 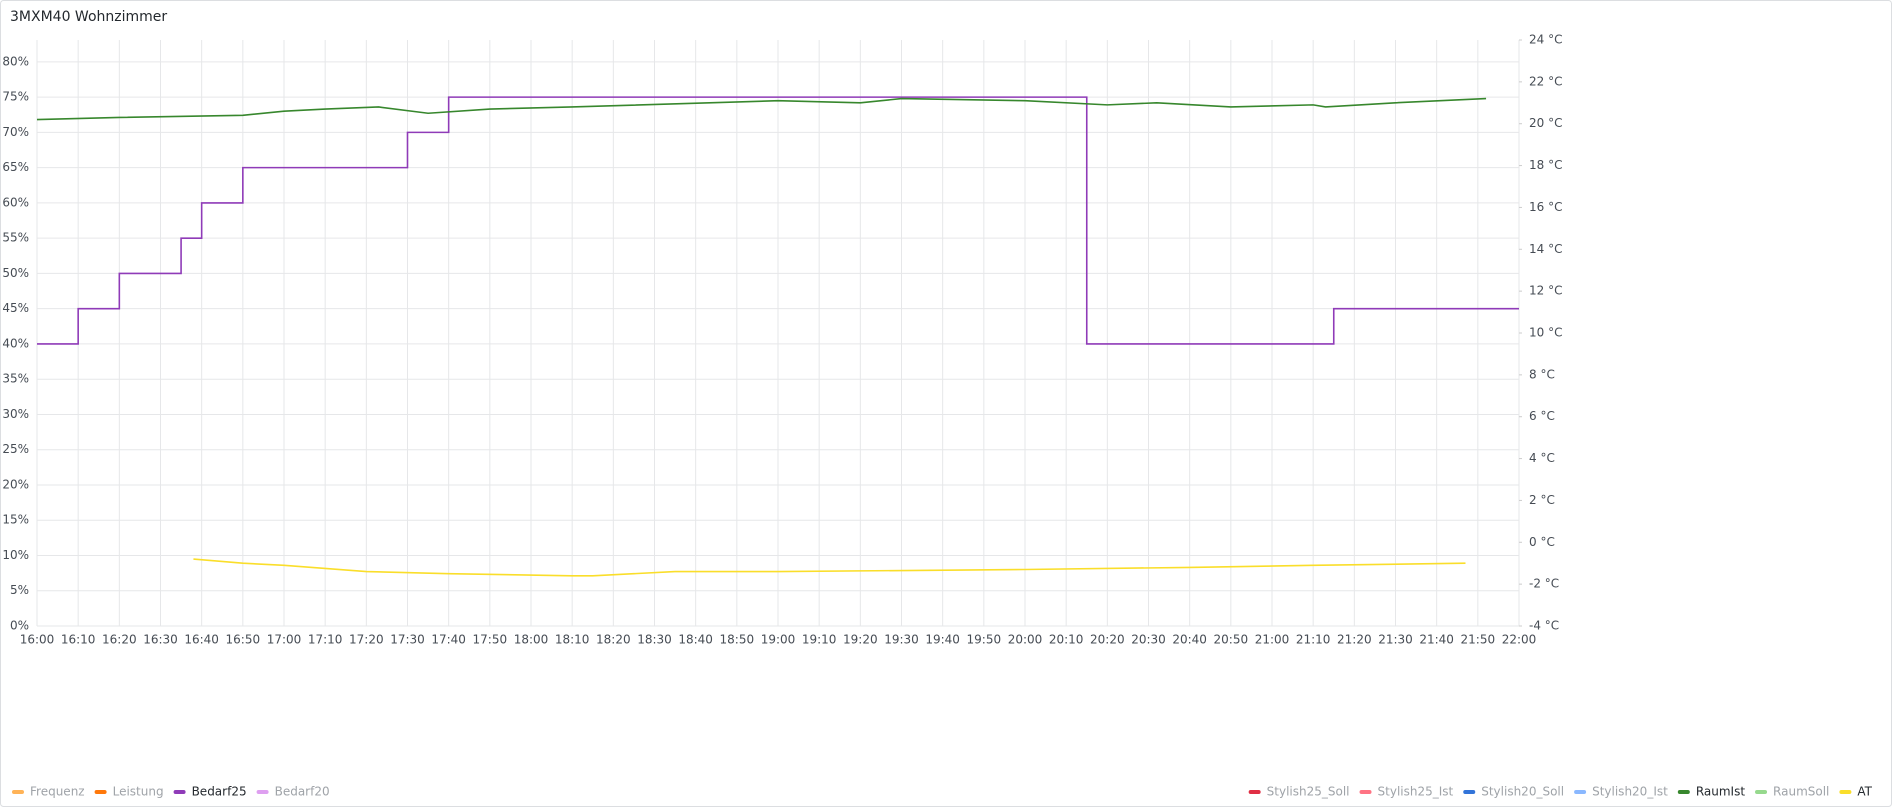 I want to click on legend-label: AT, so click(x=1864, y=792).